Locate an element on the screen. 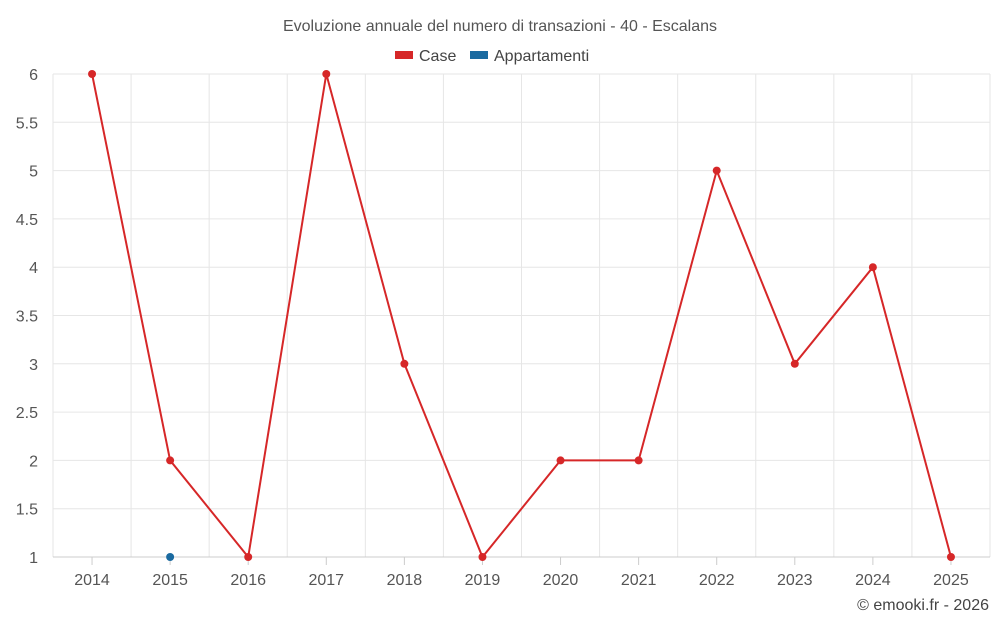 Image resolution: width=1000 pixels, height=625 pixels. x-tick-label: 2015 is located at coordinates (170, 580).